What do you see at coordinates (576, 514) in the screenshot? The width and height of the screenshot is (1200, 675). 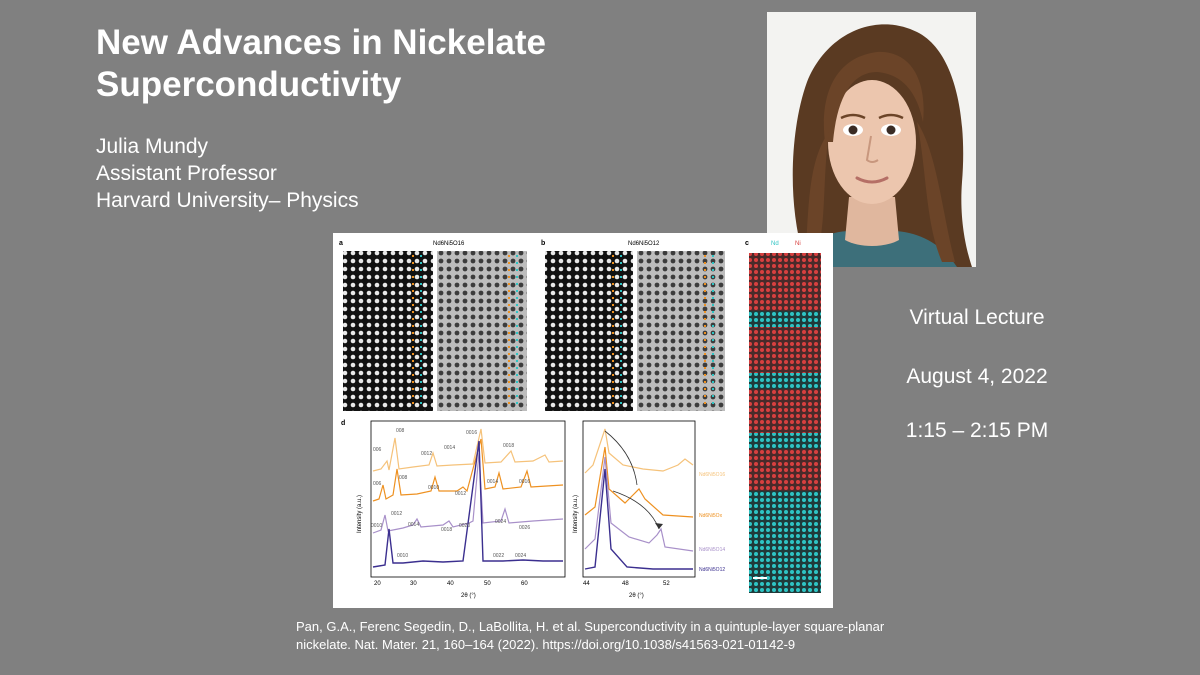 I see `y-axis-label-right: Intensity (a.u.)` at bounding box center [576, 514].